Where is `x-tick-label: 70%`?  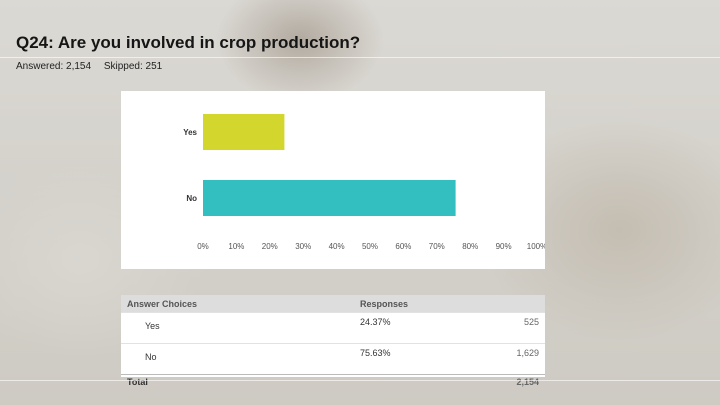 x-tick-label: 70% is located at coordinates (437, 246).